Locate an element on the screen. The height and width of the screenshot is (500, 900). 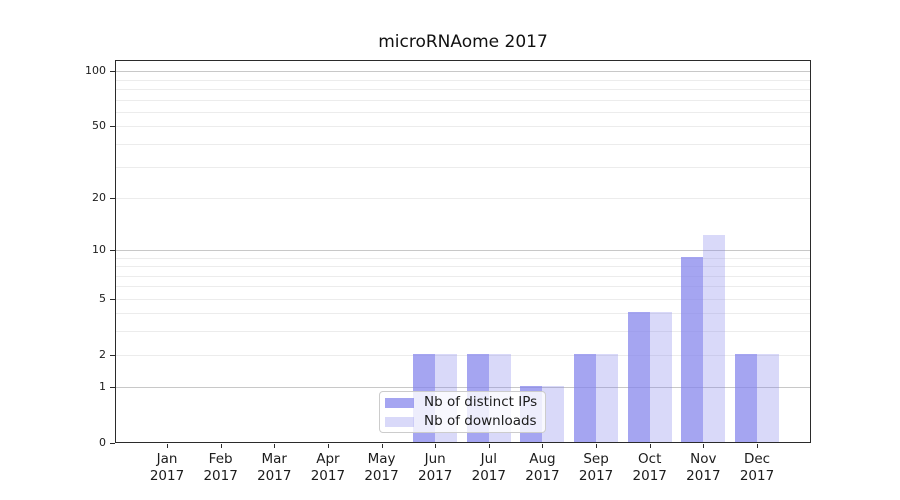
x-tick-label-aug: Aug 2017 is located at coordinates (542, 468).